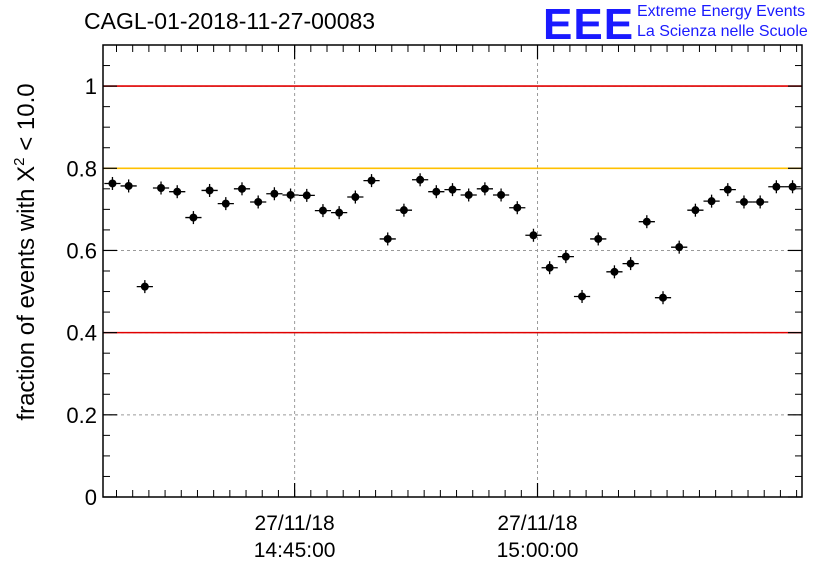 Image resolution: width=836 pixels, height=572 pixels. What do you see at coordinates (230, 21) in the screenshot?
I see `run-title: CAGL-01-2018-11-27-00083` at bounding box center [230, 21].